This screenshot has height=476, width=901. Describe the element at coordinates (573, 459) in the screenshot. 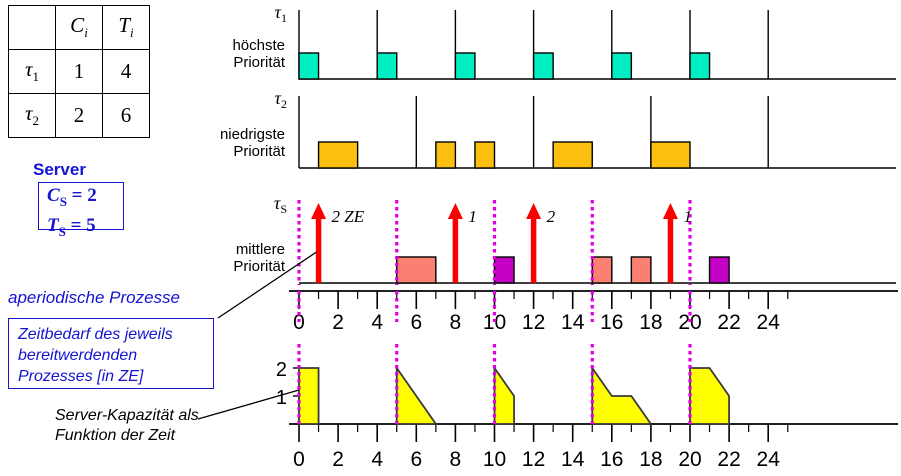

I see `time-axis-lower-tick-label-14: 14` at that location.